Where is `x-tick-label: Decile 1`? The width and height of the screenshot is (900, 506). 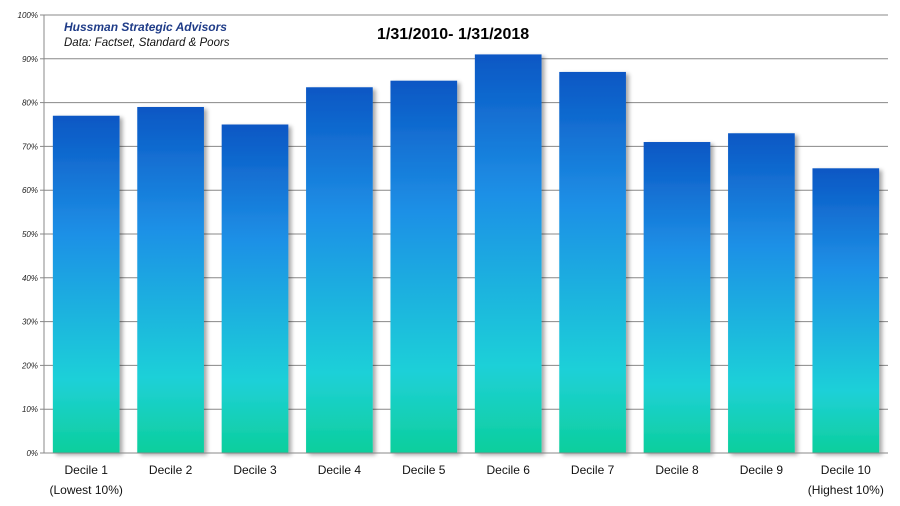 x-tick-label: Decile 1 is located at coordinates (87, 470).